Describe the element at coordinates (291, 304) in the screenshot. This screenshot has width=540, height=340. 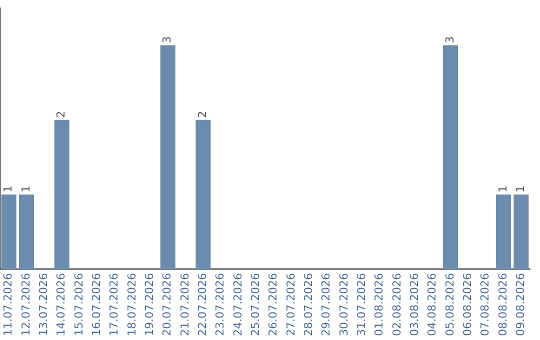
I see `x-tick-label: 27.07.2026` at that location.